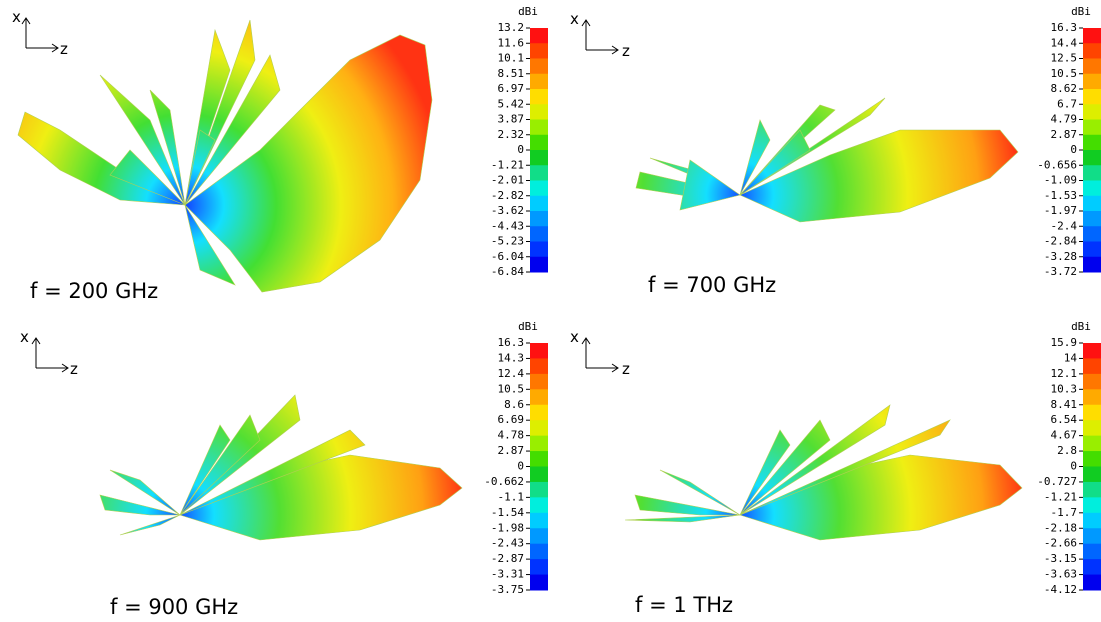 The width and height of the screenshot is (1101, 622). What do you see at coordinates (1060, 558) in the screenshot?
I see `colorbar-tick-label: -3.15` at bounding box center [1060, 558].